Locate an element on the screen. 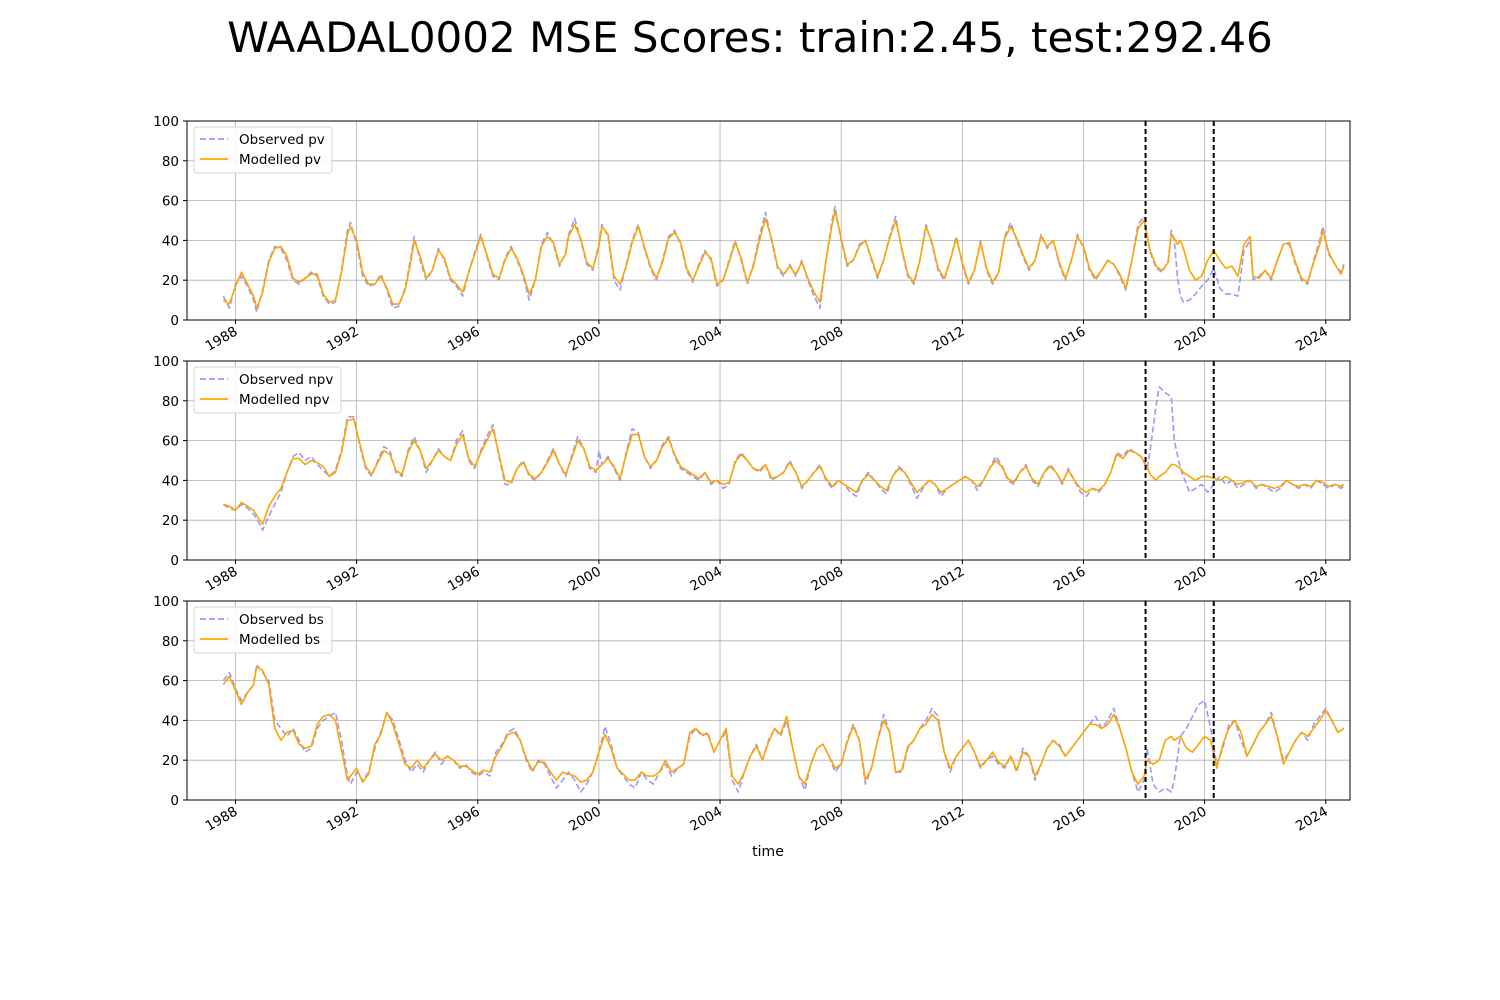 The width and height of the screenshot is (1500, 1000). legend-entry: Observed bs is located at coordinates (281, 620).